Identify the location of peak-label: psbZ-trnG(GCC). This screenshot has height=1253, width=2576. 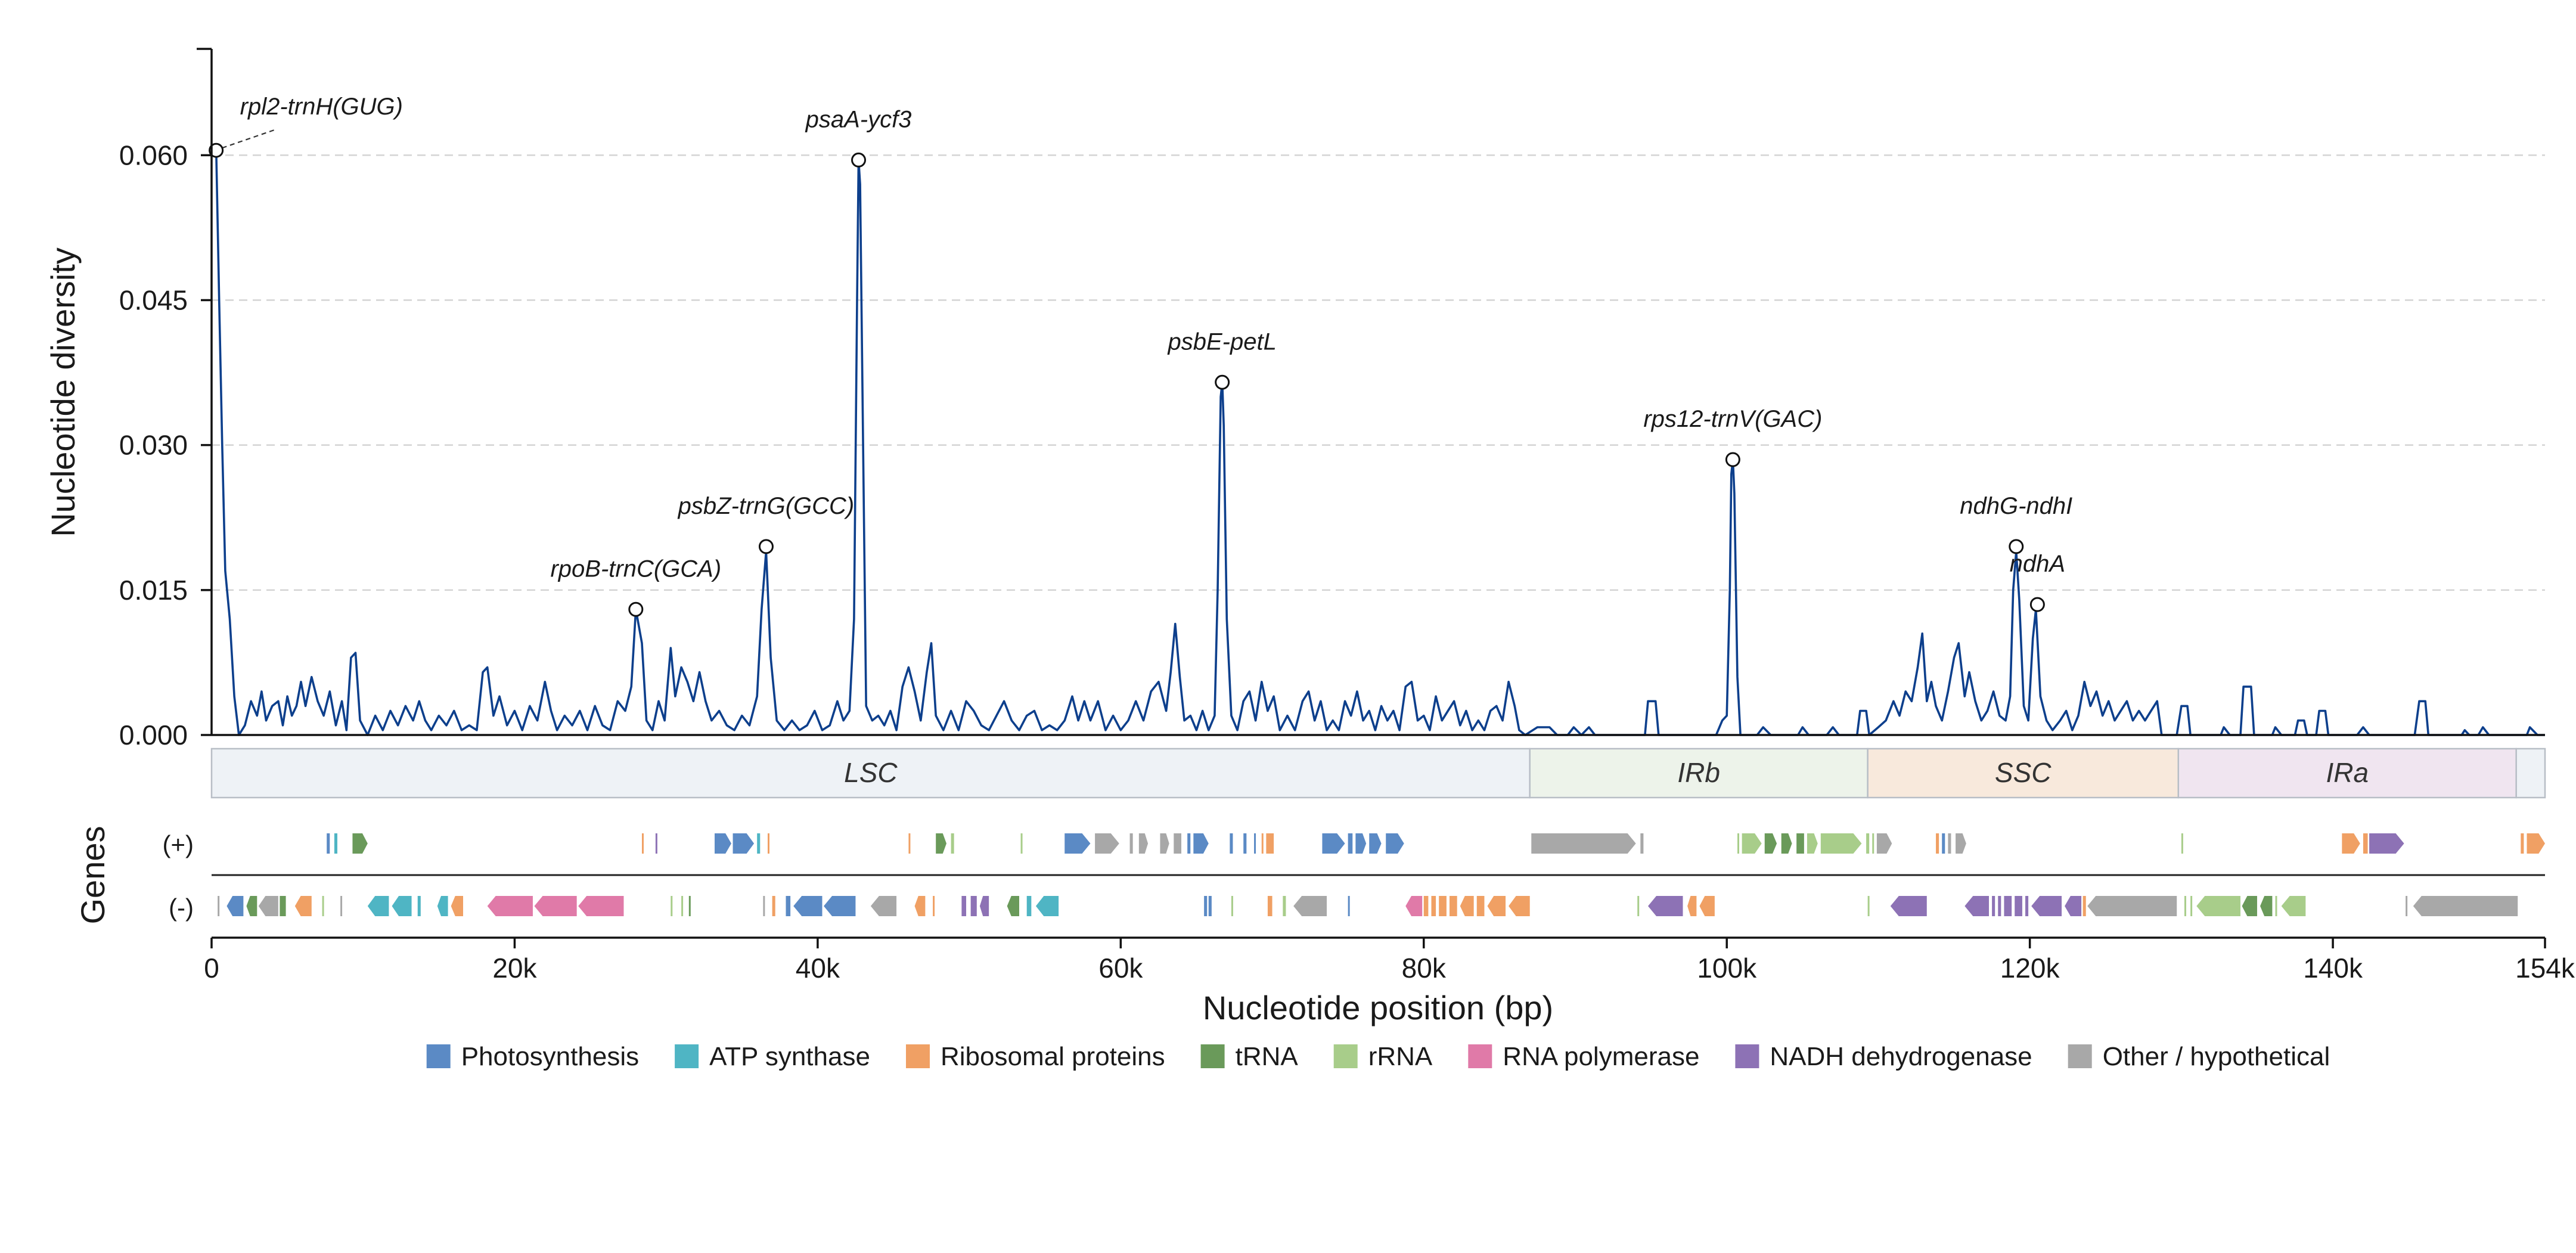
(766, 506).